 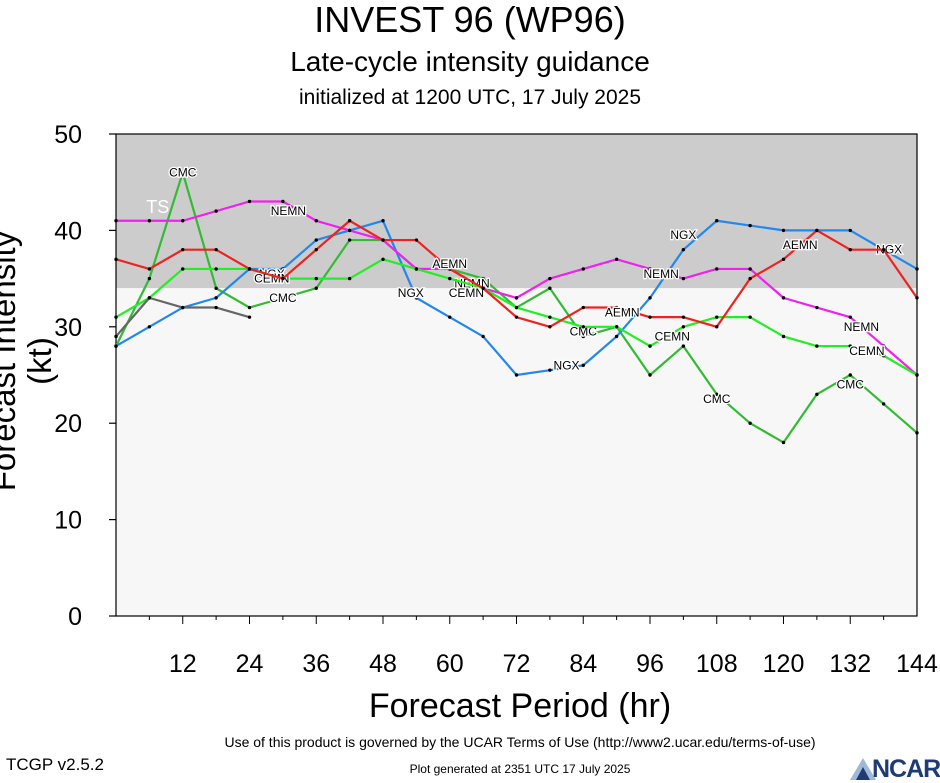 I want to click on y-axis-label: Forecast Intensity (kt), so click(x=29, y=361).